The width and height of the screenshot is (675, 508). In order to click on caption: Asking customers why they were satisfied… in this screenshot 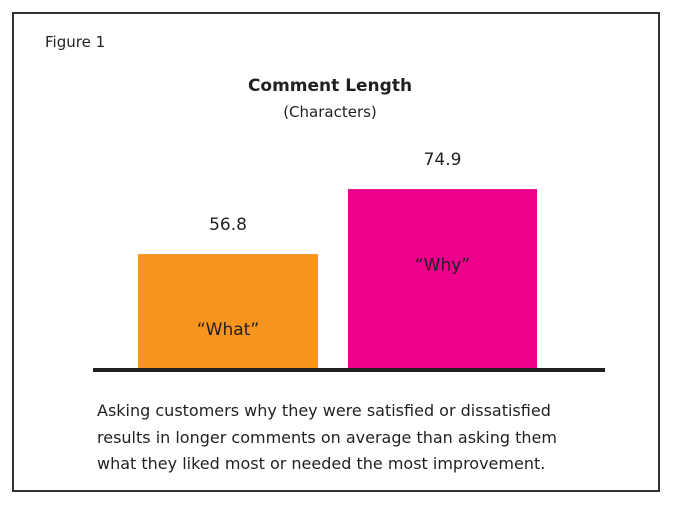, I will do `click(327, 438)`.